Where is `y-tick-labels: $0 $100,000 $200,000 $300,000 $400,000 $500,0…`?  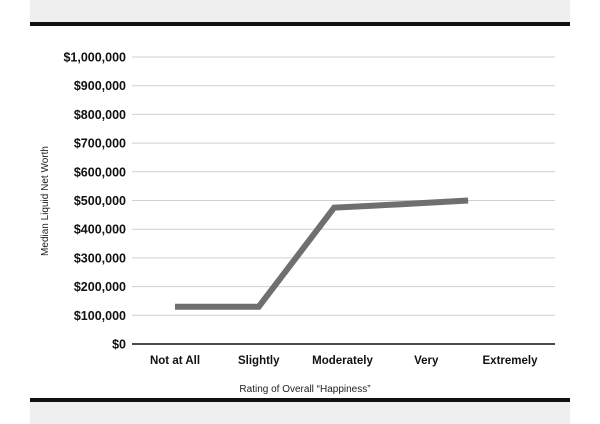 y-tick-labels: $0 $100,000 $200,000 $300,000 $400,000 $500,0… is located at coordinates (94, 201).